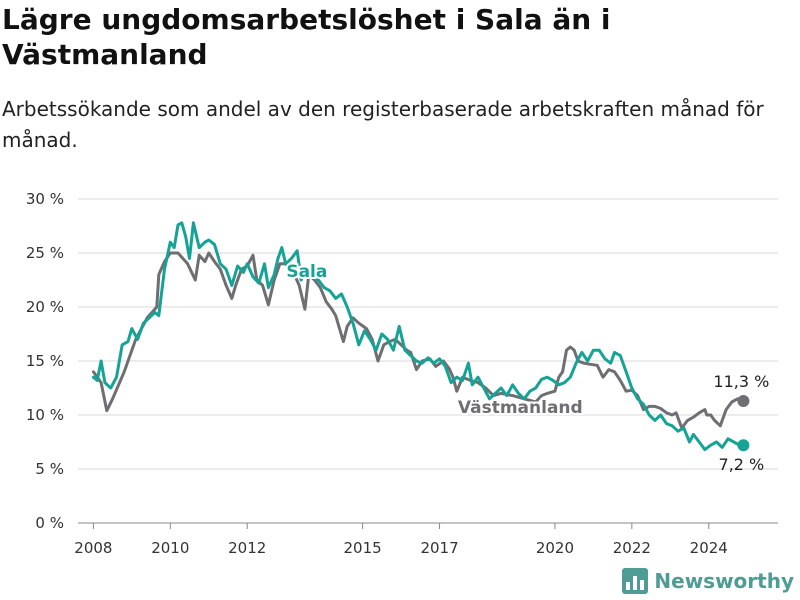 Image resolution: width=800 pixels, height=600 pixels. Describe the element at coordinates (45, 415) in the screenshot. I see `y-tick-label: 10 %` at that location.